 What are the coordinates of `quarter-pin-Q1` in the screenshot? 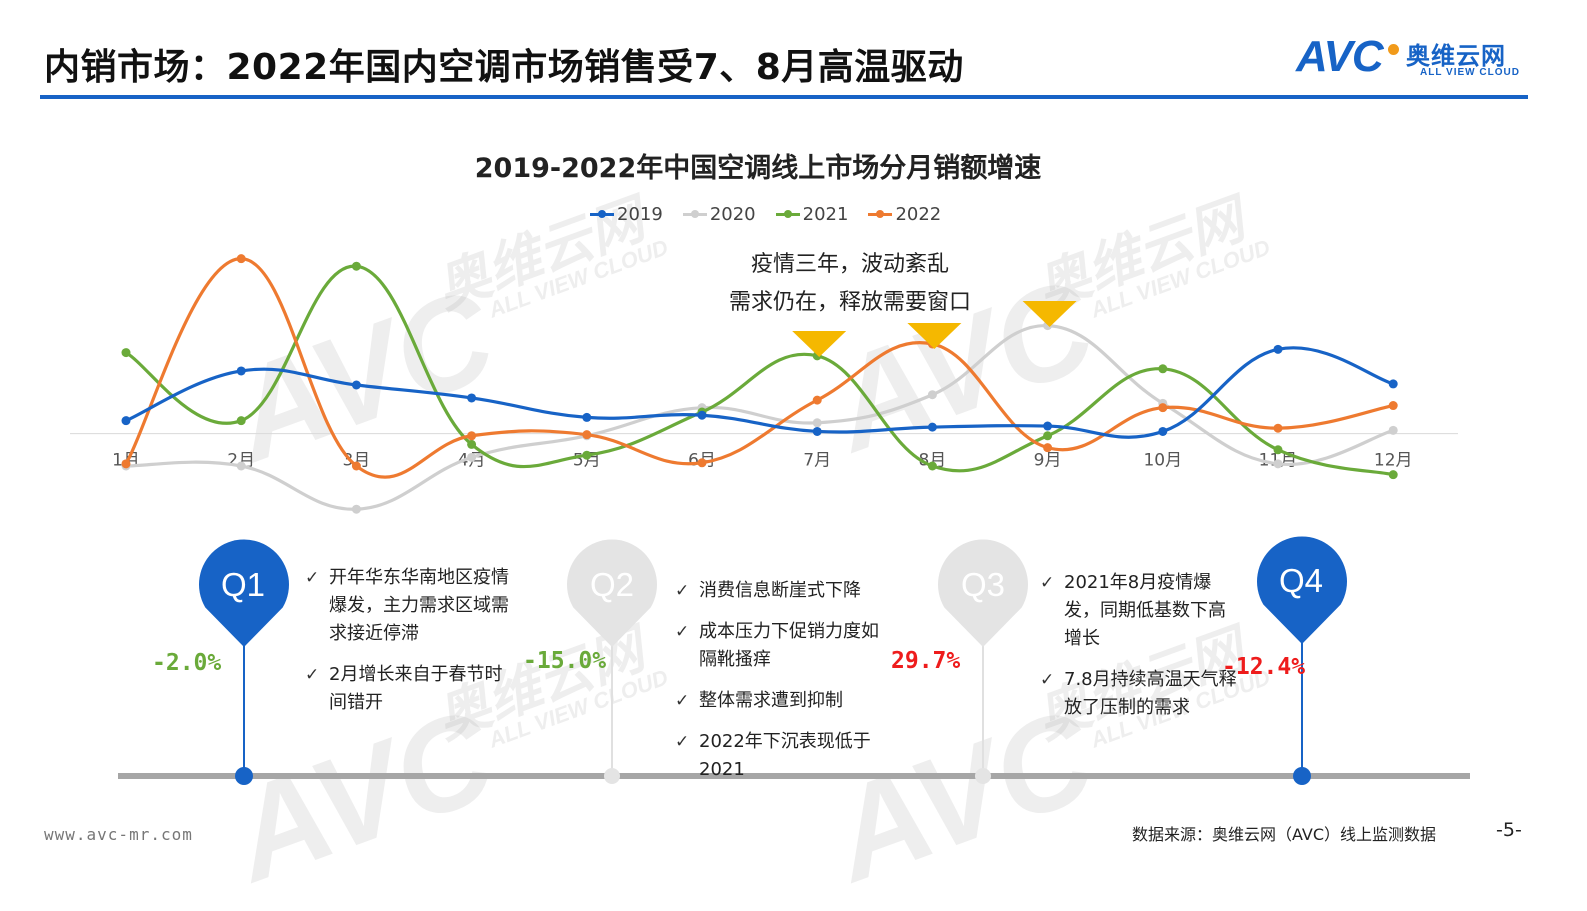 It's located at (244, 593).